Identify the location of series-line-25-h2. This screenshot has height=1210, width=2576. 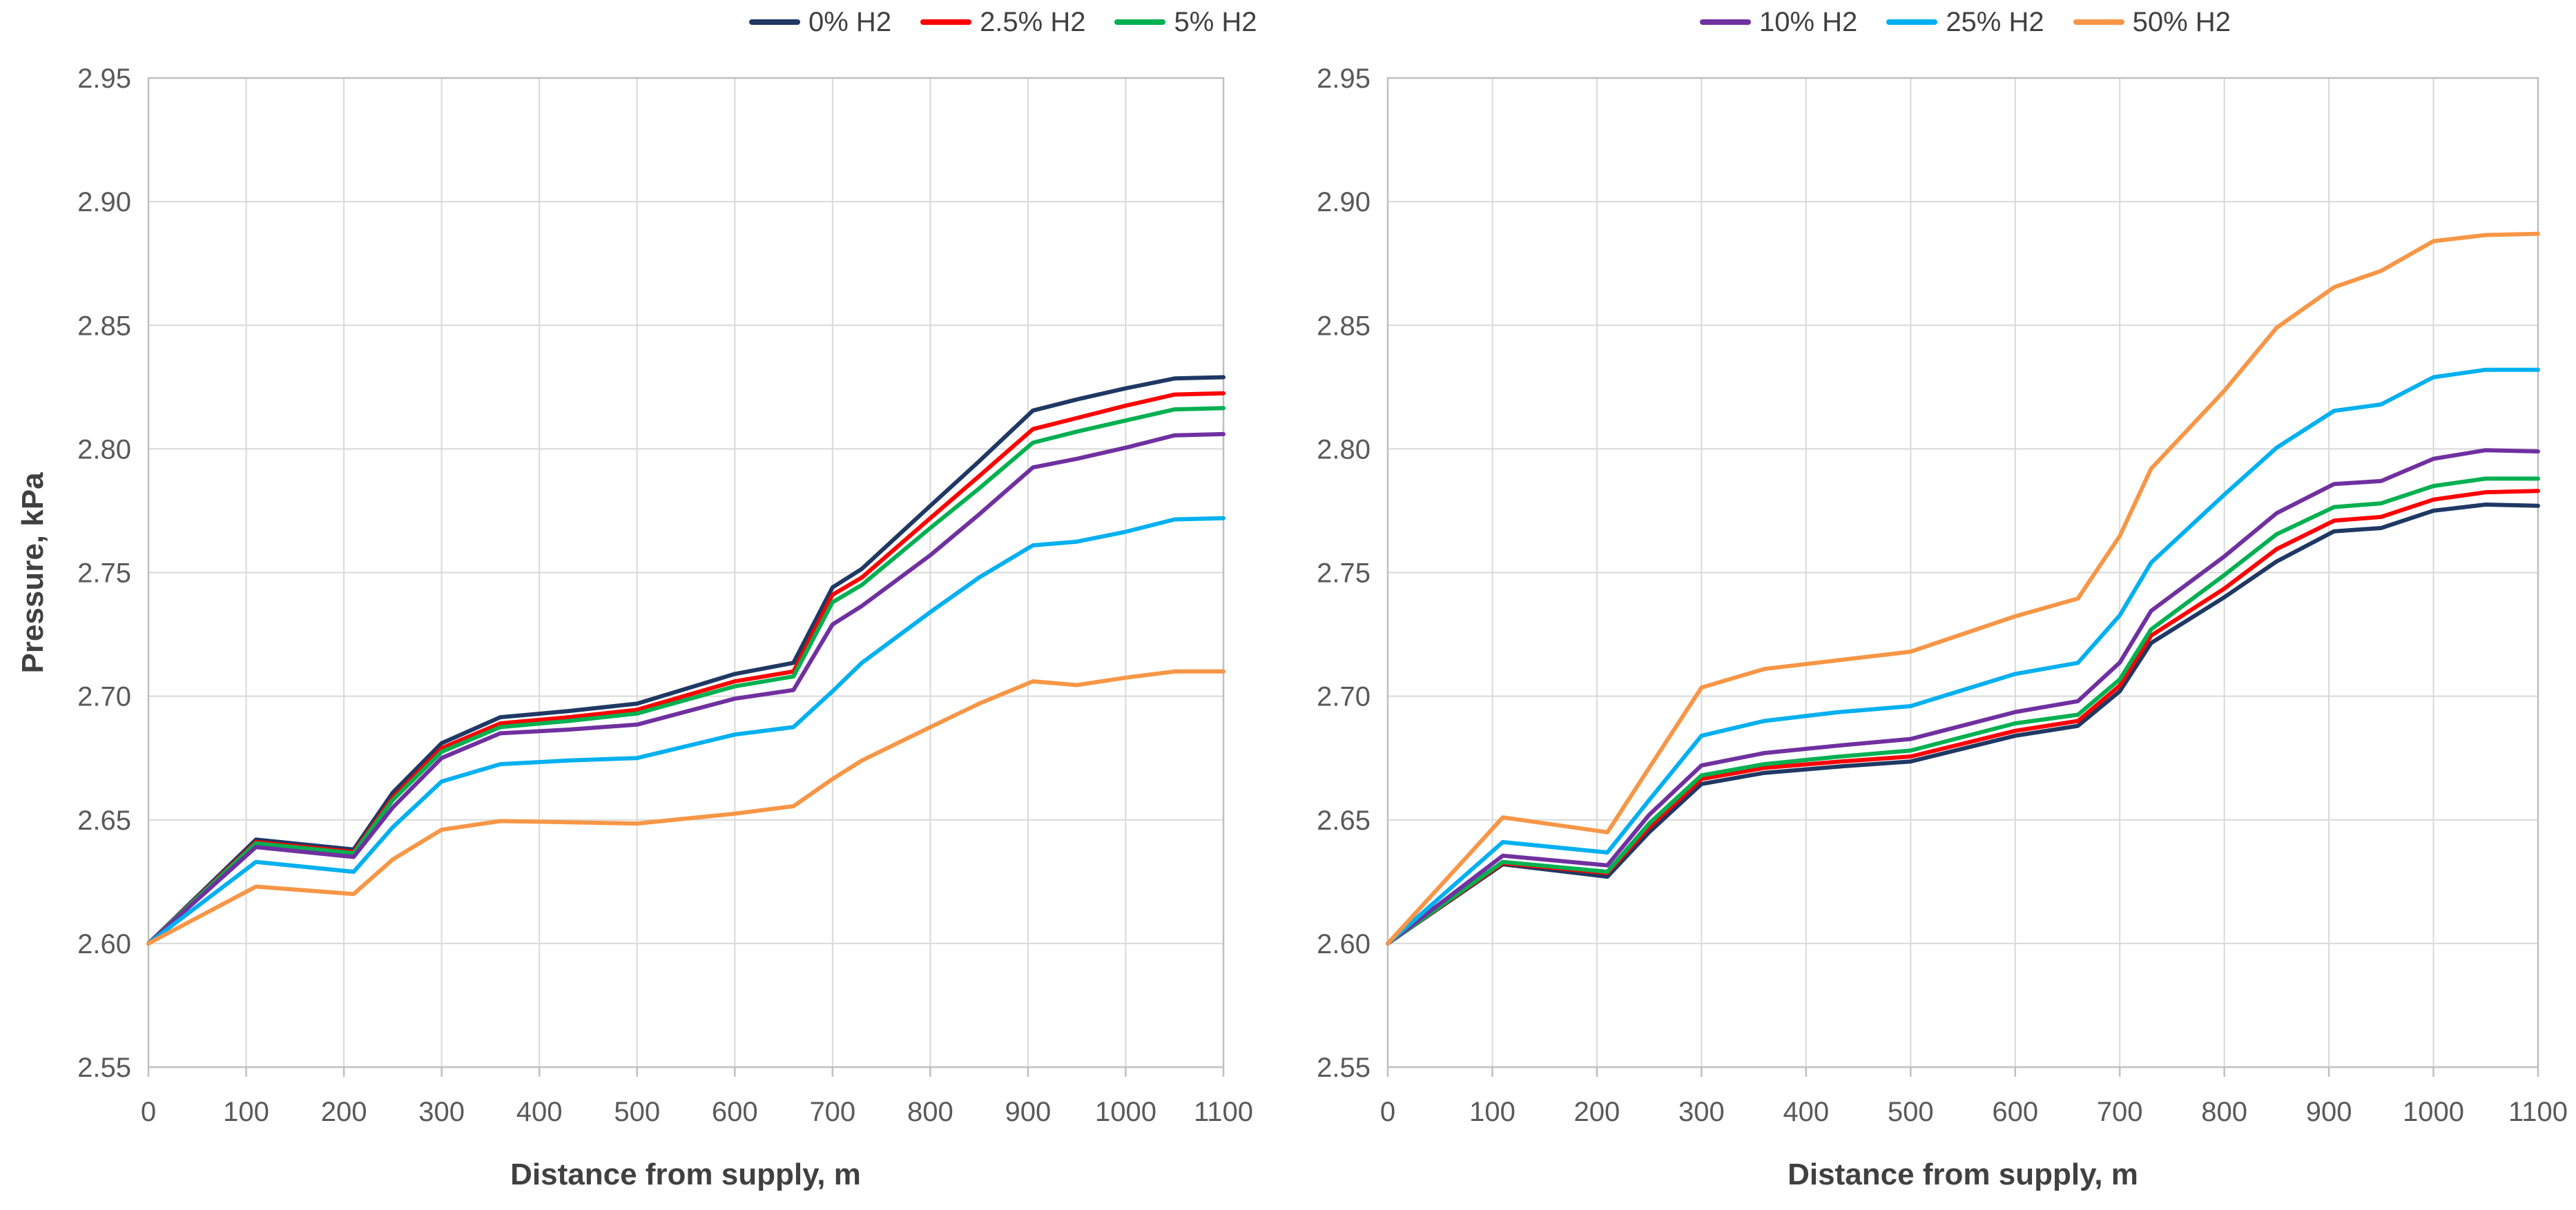
(686, 731).